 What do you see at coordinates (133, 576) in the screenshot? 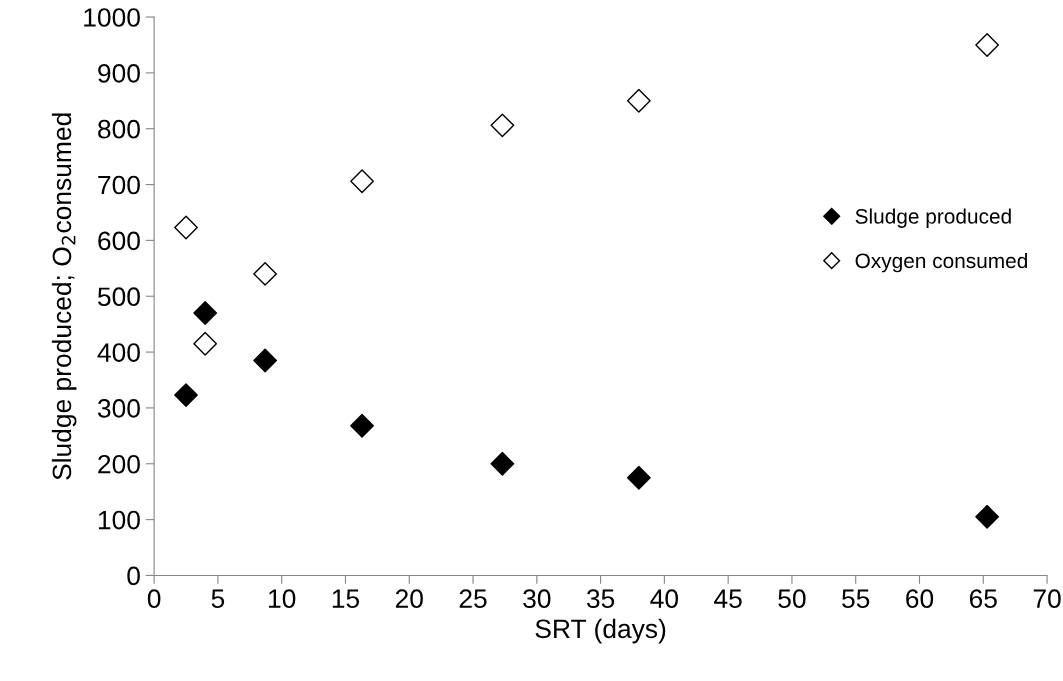
I see `y-tick-label: 0` at bounding box center [133, 576].